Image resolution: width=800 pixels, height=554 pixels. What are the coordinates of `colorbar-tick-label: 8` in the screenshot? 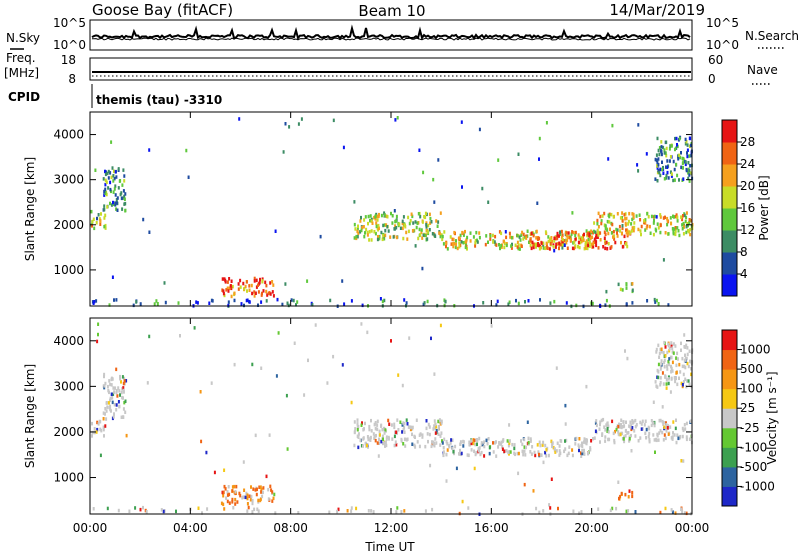 It's located at (744, 252).